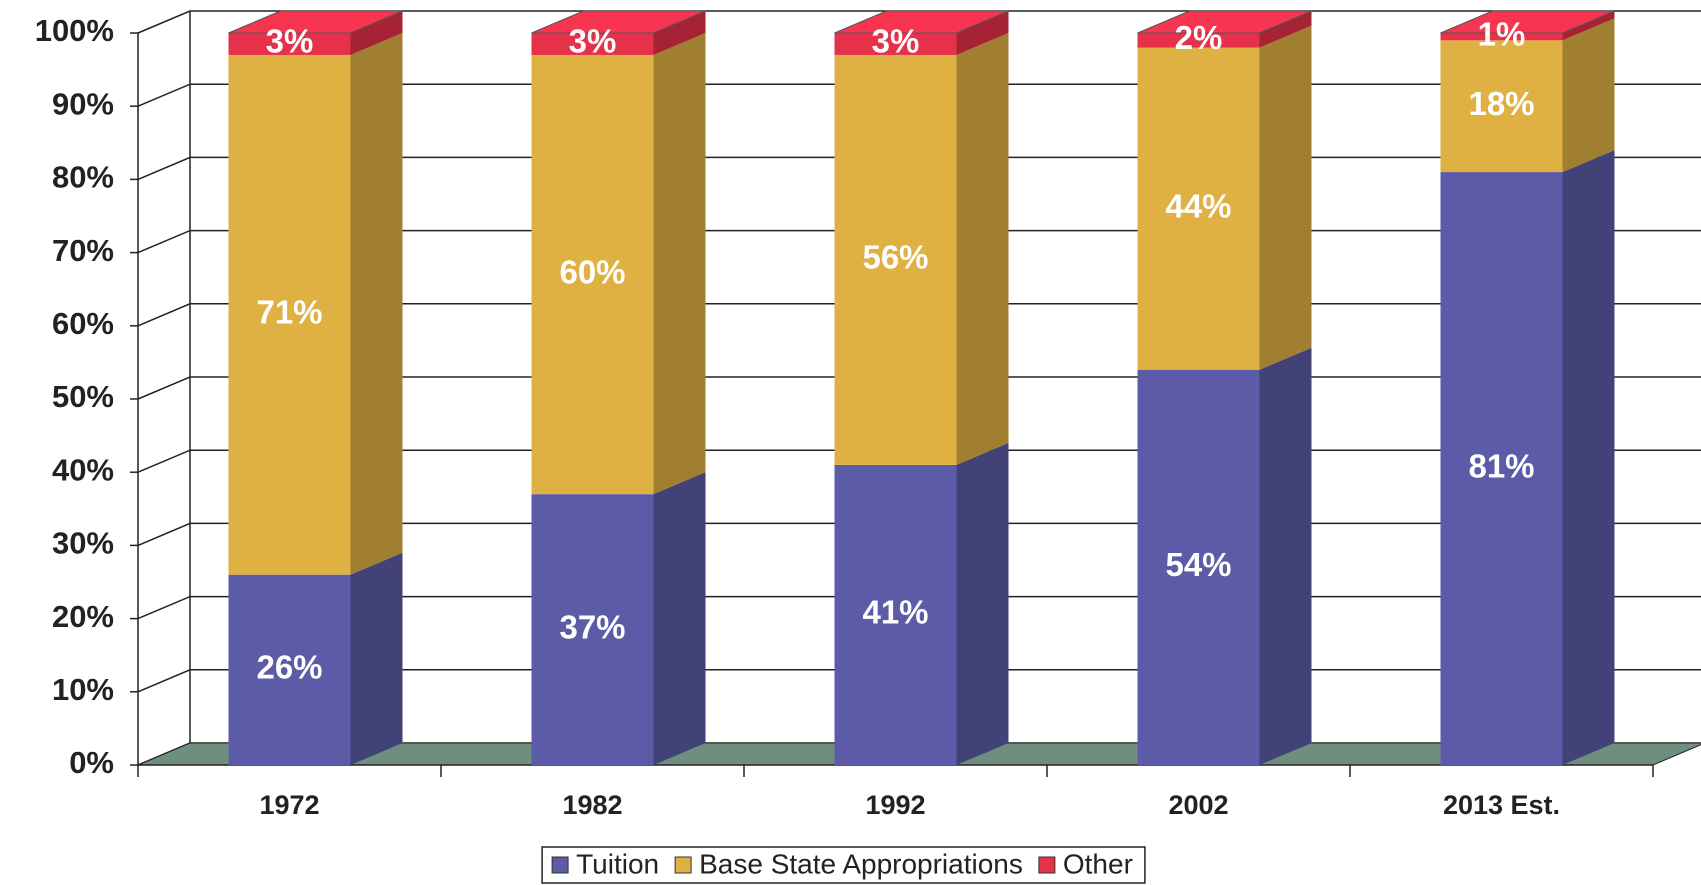 Image resolution: width=1701 pixels, height=885 pixels. I want to click on legend-box, so click(843, 865).